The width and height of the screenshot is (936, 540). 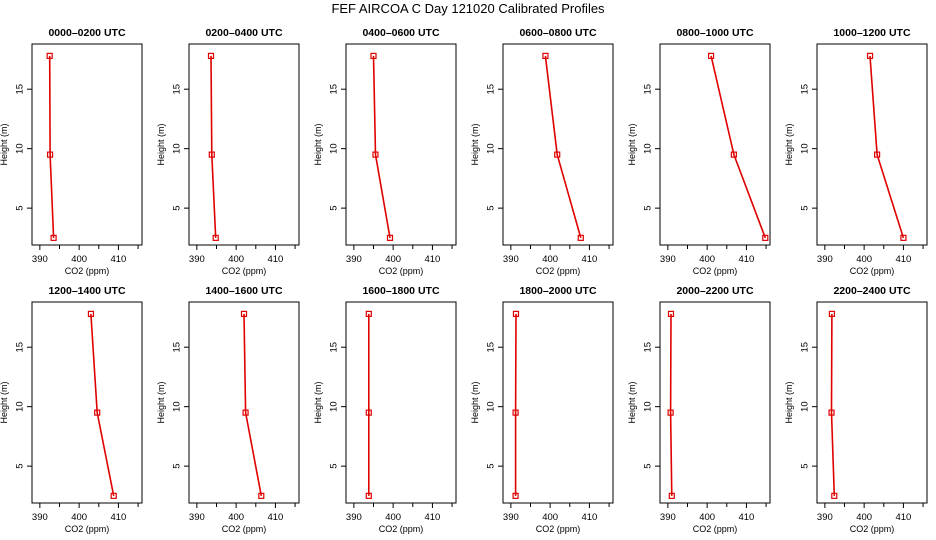 I want to click on panel-6-y-tick-label: 5, so click(x=805, y=207).